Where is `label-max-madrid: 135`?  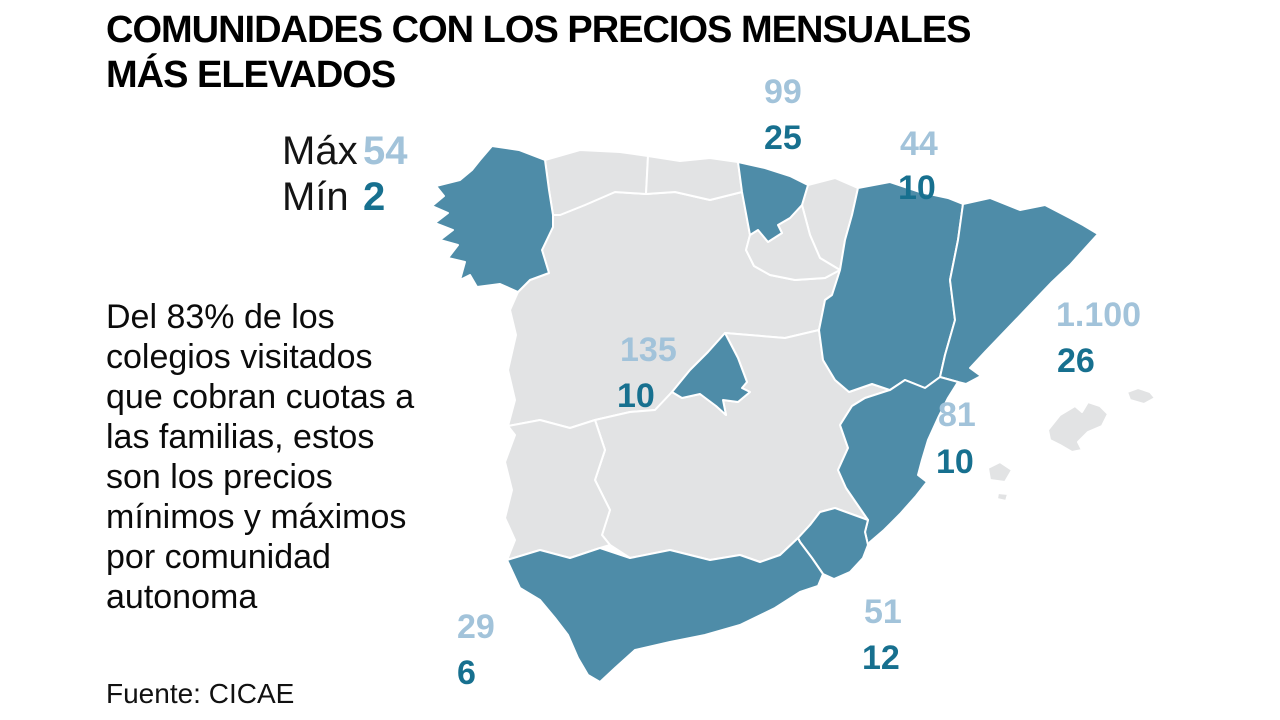 label-max-madrid: 135 is located at coordinates (648, 350).